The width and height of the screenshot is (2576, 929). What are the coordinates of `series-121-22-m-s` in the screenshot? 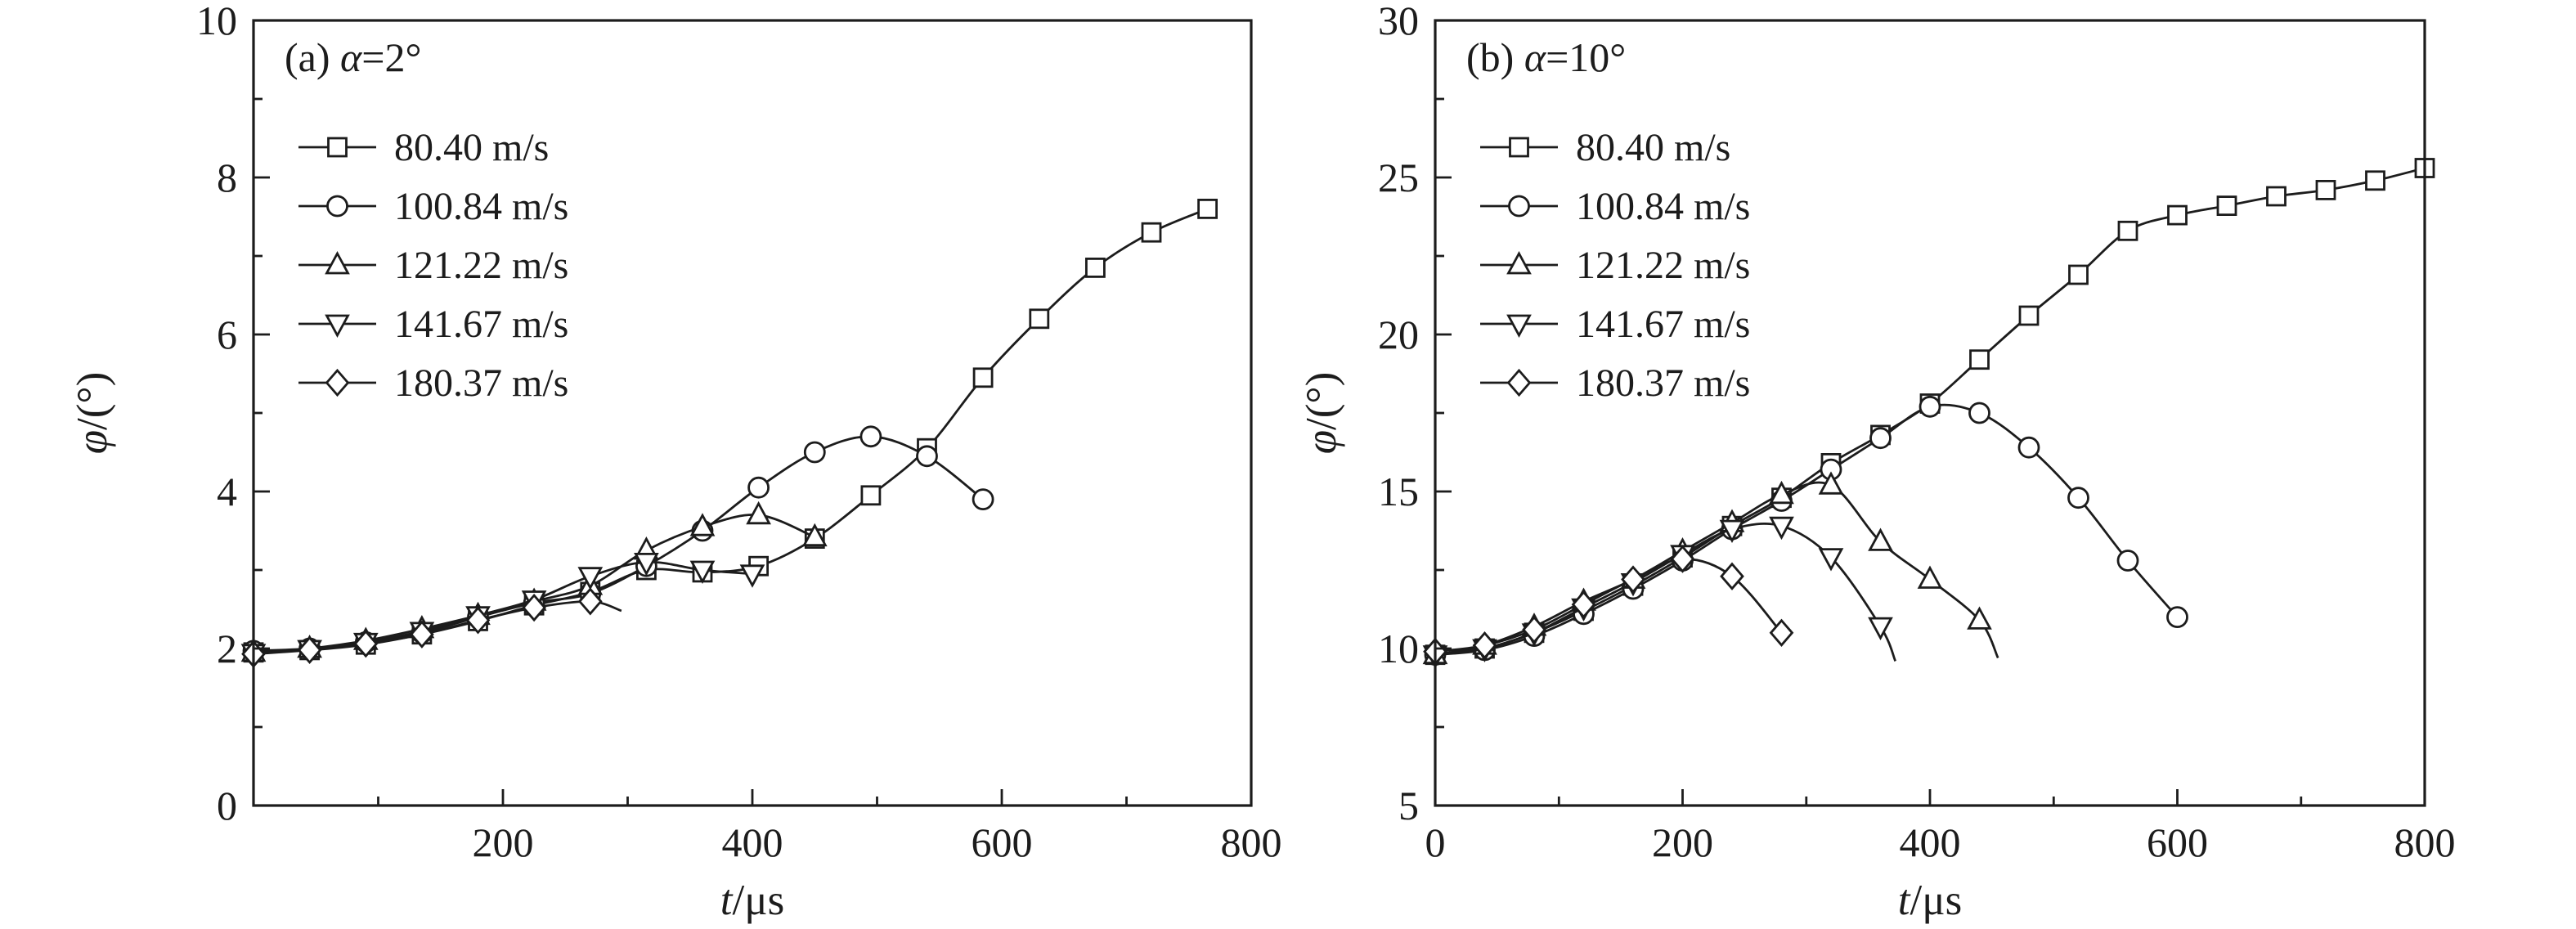 It's located at (1711, 568).